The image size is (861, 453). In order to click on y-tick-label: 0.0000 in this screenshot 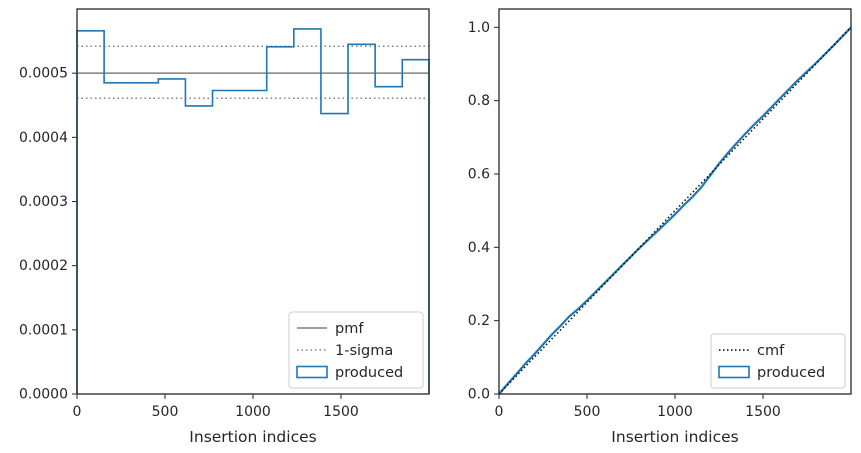, I will do `click(43, 395)`.